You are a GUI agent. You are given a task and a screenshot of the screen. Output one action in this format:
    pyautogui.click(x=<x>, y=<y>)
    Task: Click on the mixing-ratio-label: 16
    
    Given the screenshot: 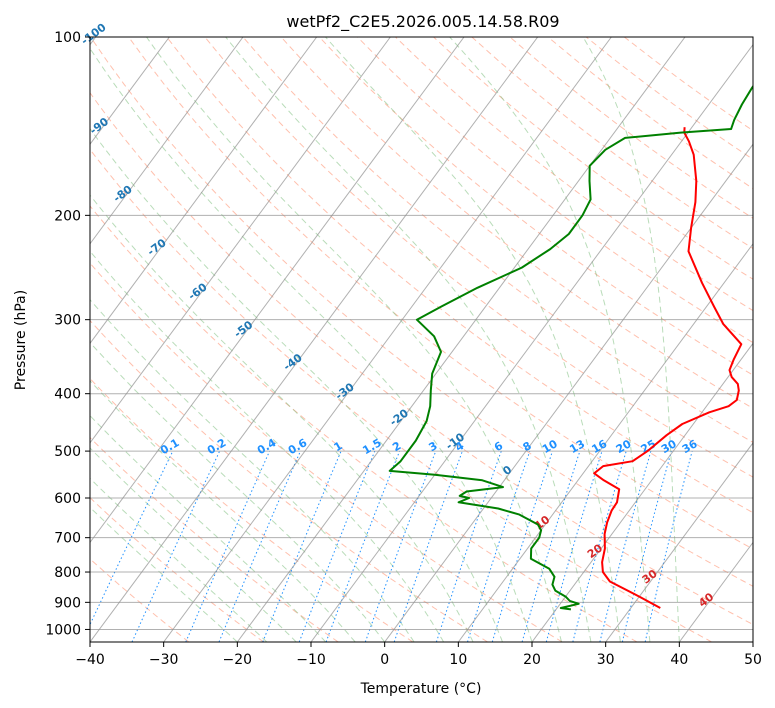 What is the action you would take?
    pyautogui.click(x=600, y=446)
    